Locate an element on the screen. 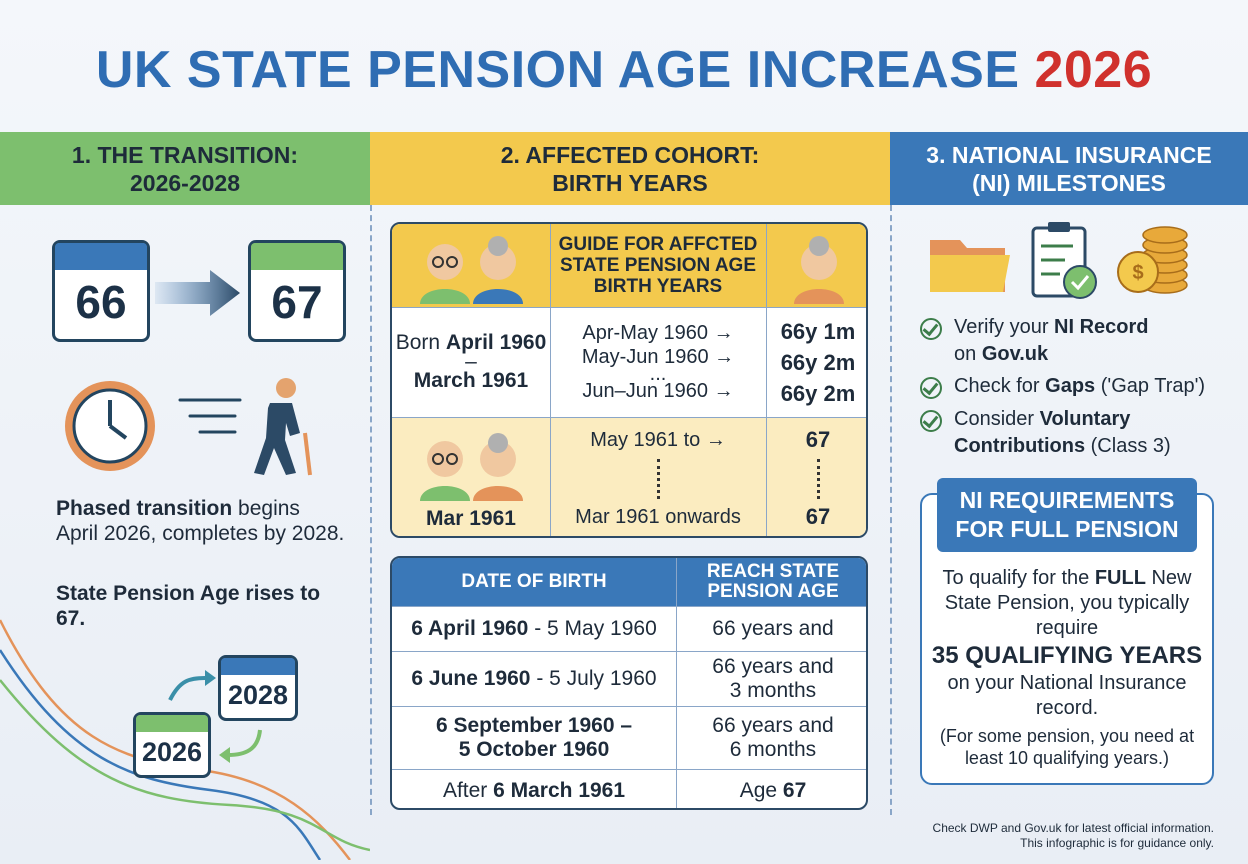  heading-line: 1. THE TRANSITION: is located at coordinates (185, 154).